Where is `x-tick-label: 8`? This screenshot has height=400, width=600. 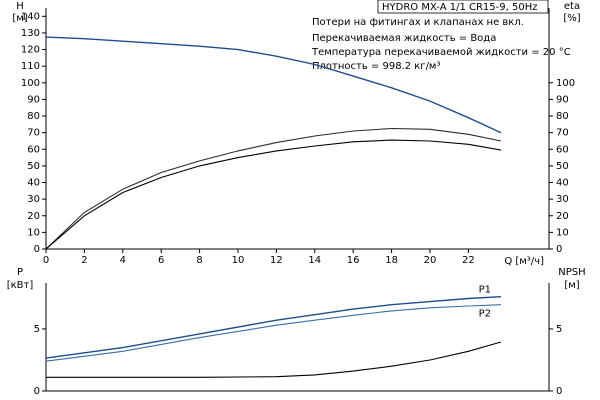 x-tick-label: 8 is located at coordinates (199, 260).